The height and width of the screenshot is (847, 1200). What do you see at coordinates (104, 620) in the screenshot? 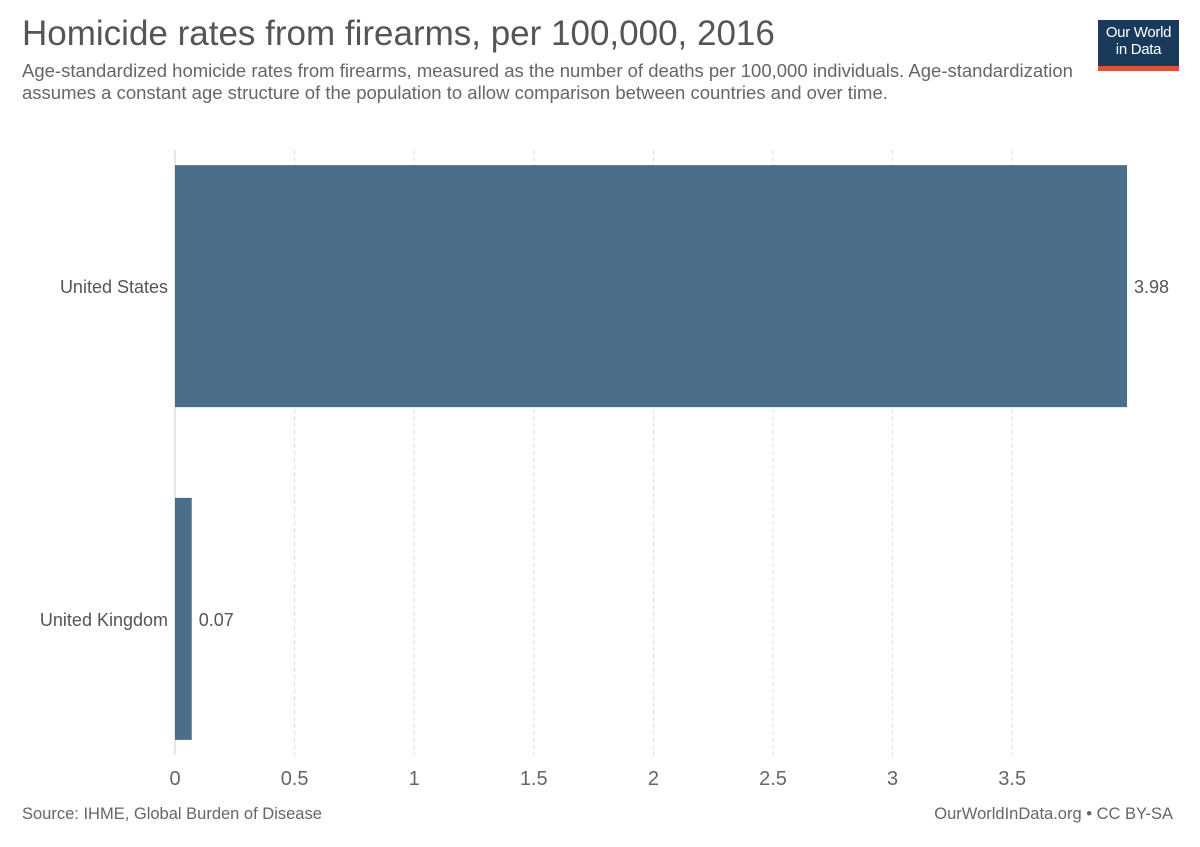
I see `category-label: United Kingdom` at bounding box center [104, 620].